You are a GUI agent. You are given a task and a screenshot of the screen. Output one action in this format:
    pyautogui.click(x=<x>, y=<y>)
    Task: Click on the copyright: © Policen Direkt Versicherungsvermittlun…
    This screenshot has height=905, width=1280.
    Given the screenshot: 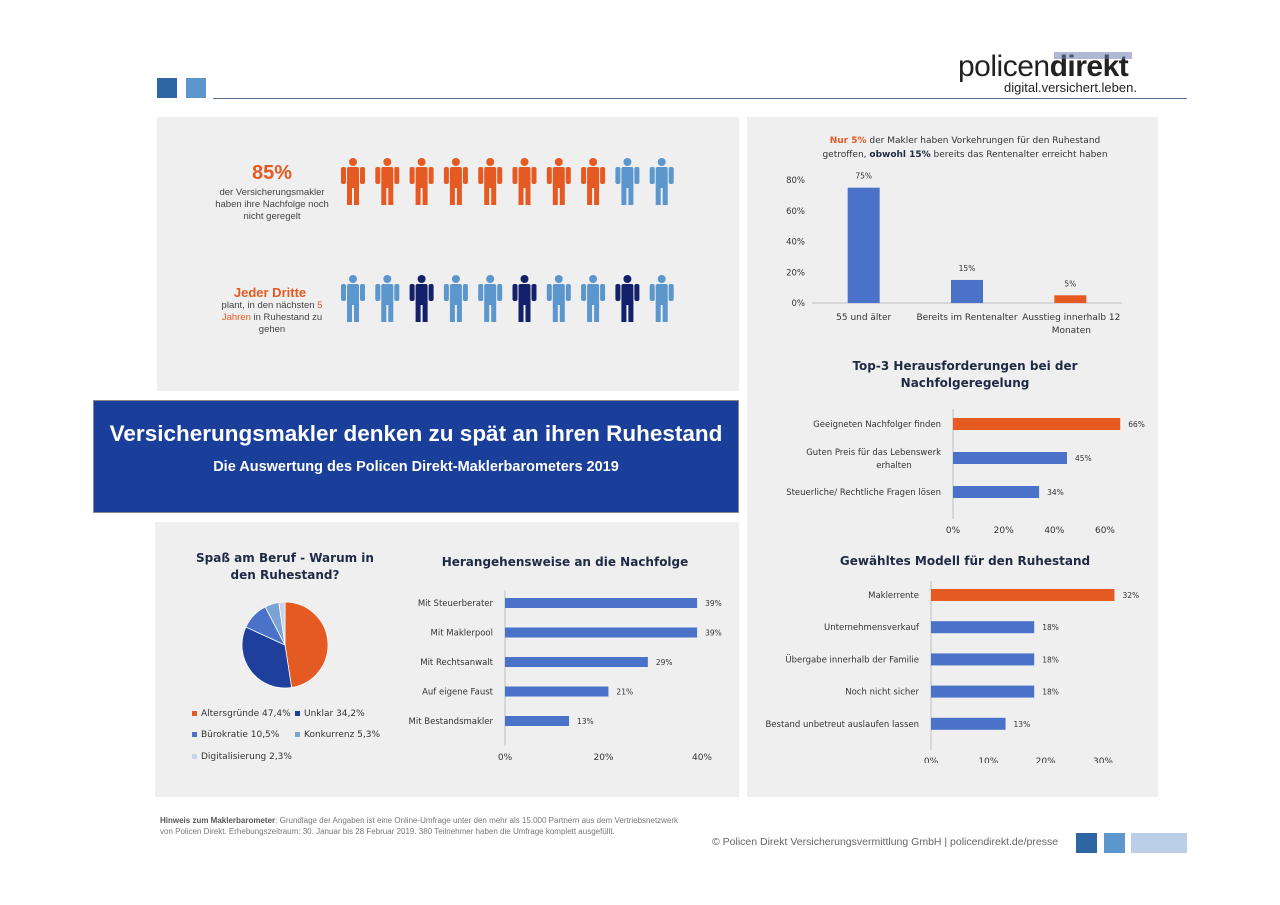 What is the action you would take?
    pyautogui.click(x=885, y=842)
    